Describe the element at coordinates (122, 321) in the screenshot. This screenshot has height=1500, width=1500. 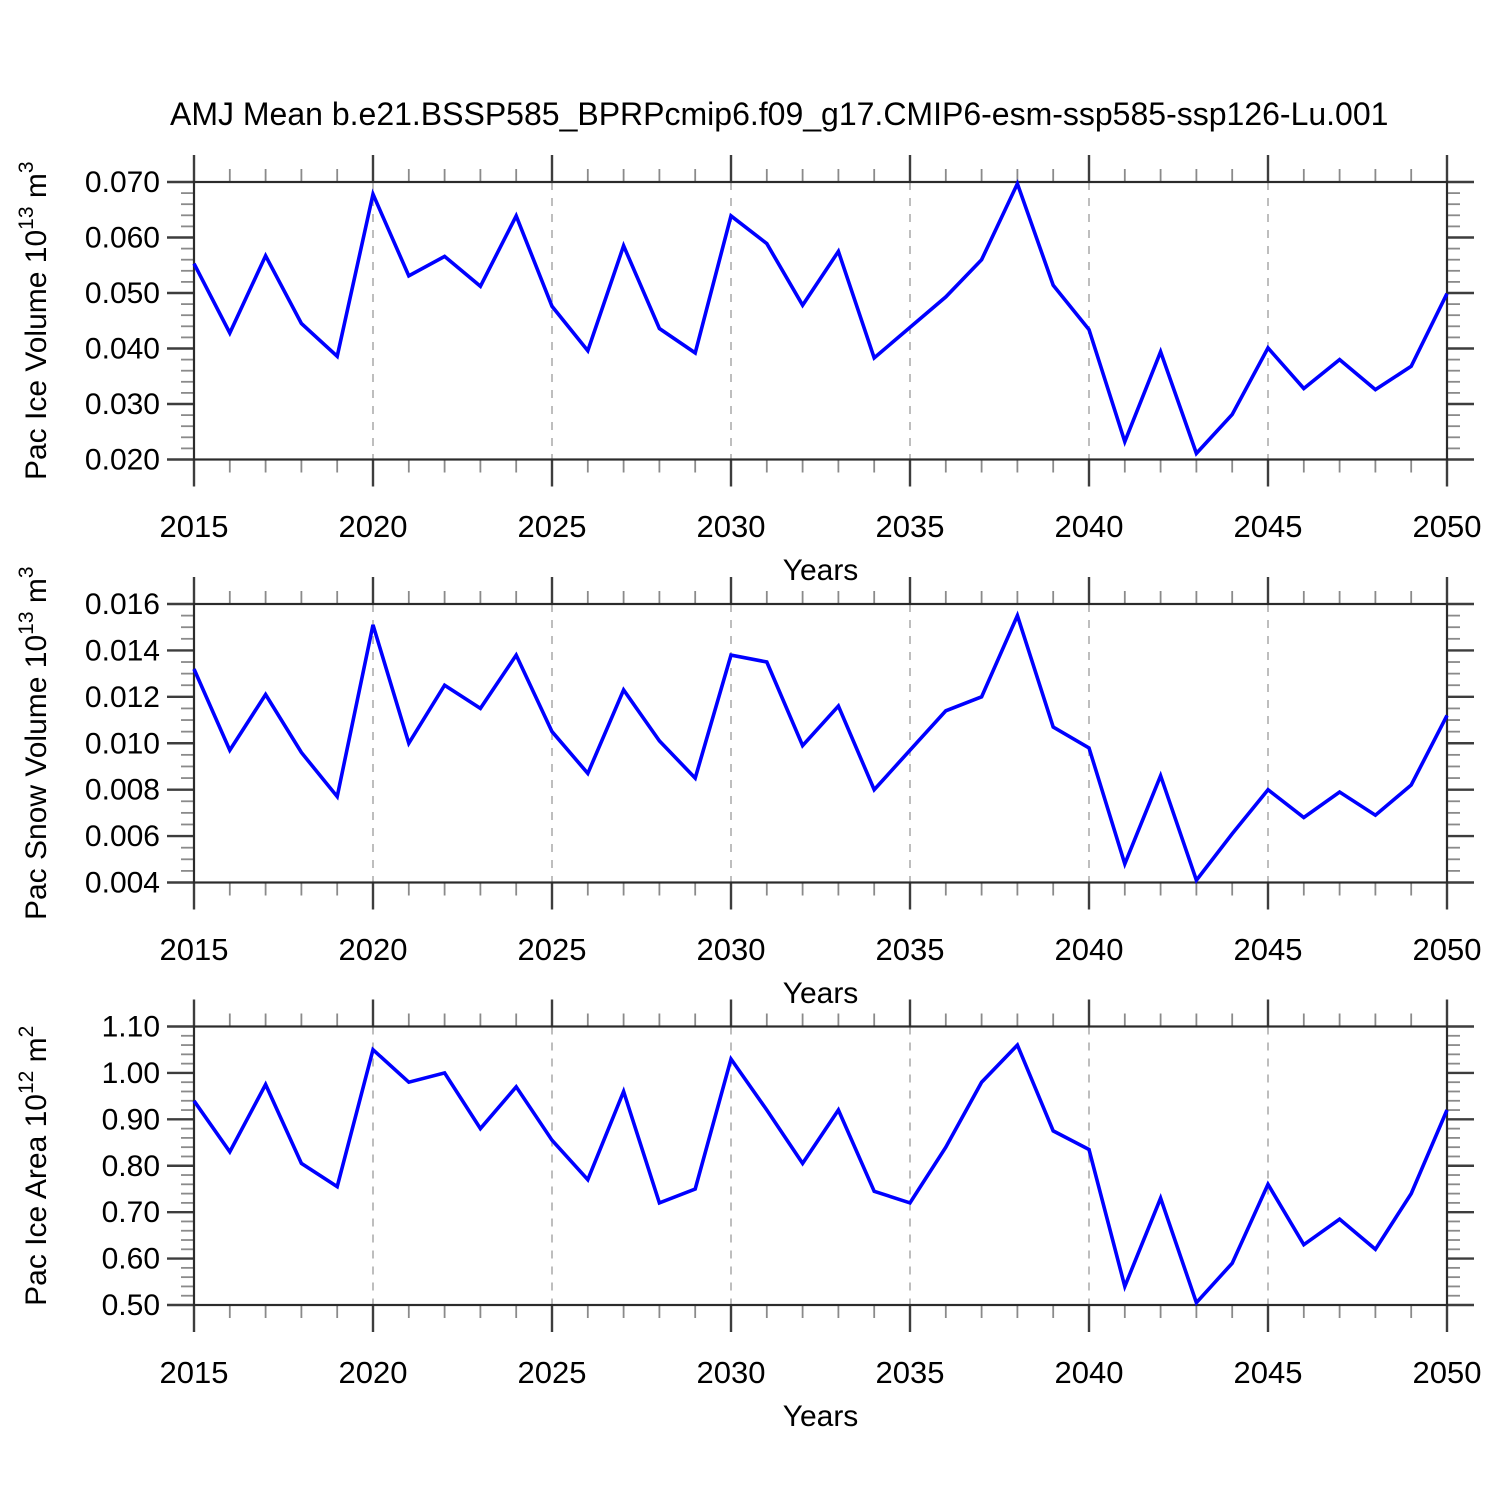
I see `y-tick-labels: 0.020 0.030 0.040 0.050 0.060 0.070` at that location.